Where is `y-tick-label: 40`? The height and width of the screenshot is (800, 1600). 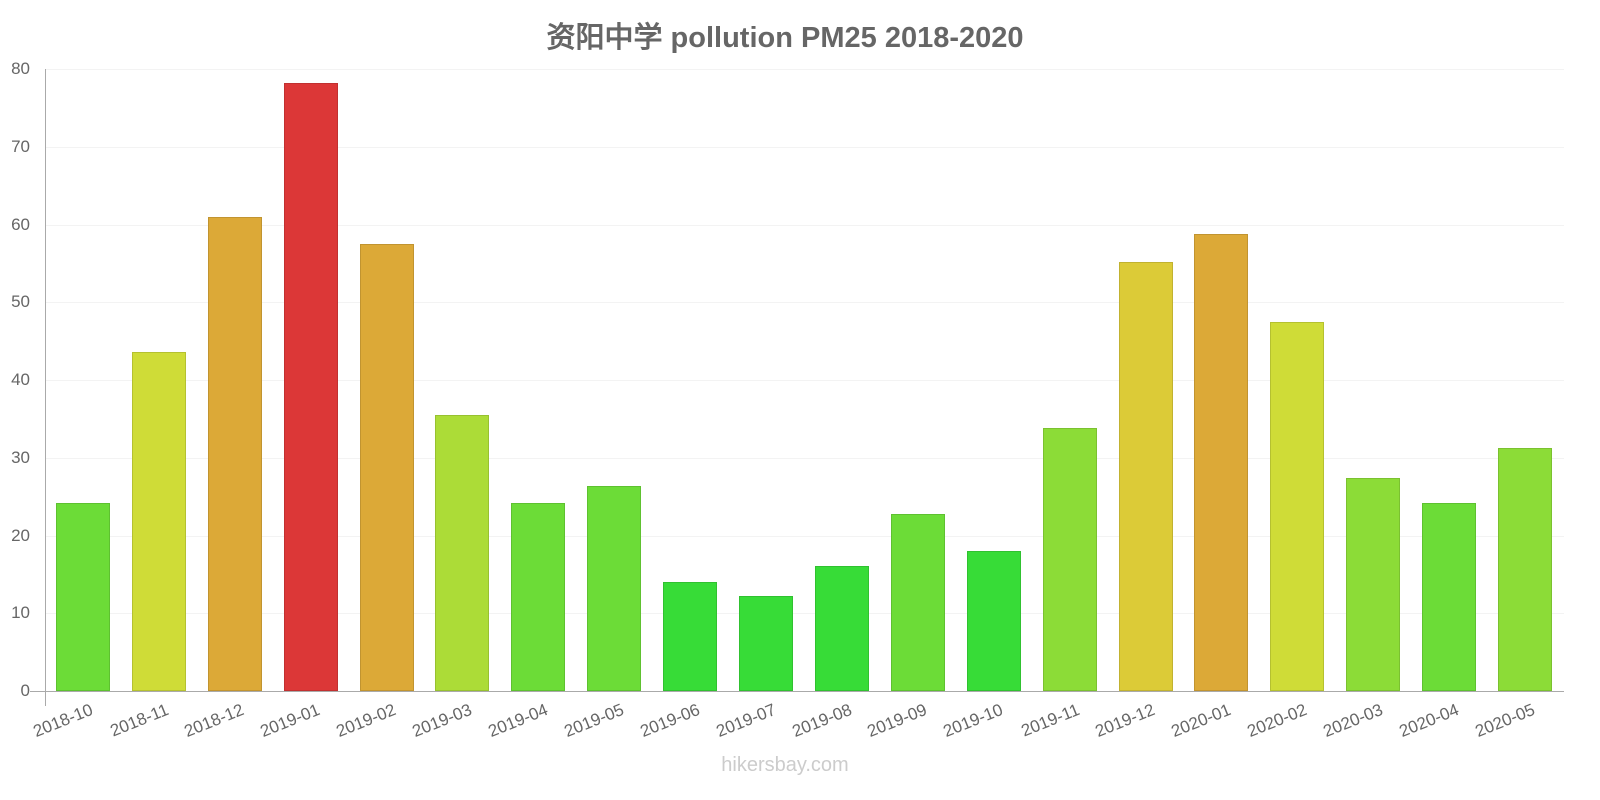 y-tick-label: 40 is located at coordinates (20, 379).